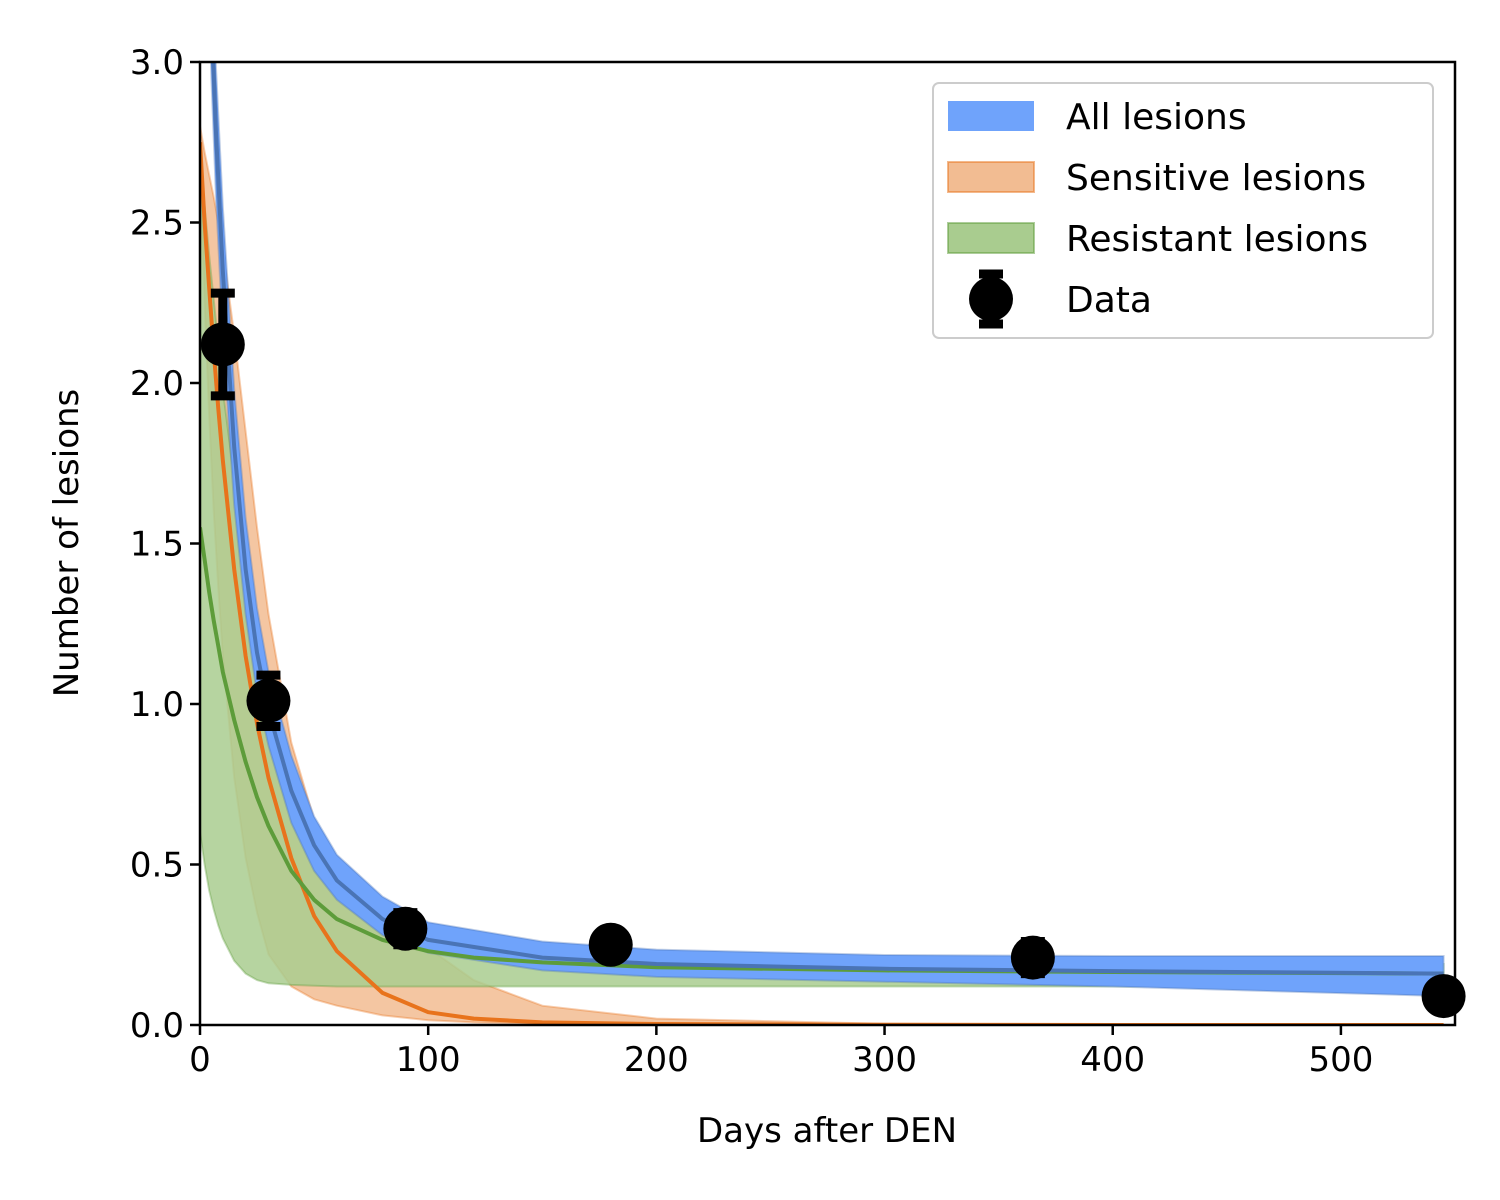 Image resolution: width=1500 pixels, height=1200 pixels. Describe the element at coordinates (157, 384) in the screenshot. I see `y-tick-label: 2.0` at that location.